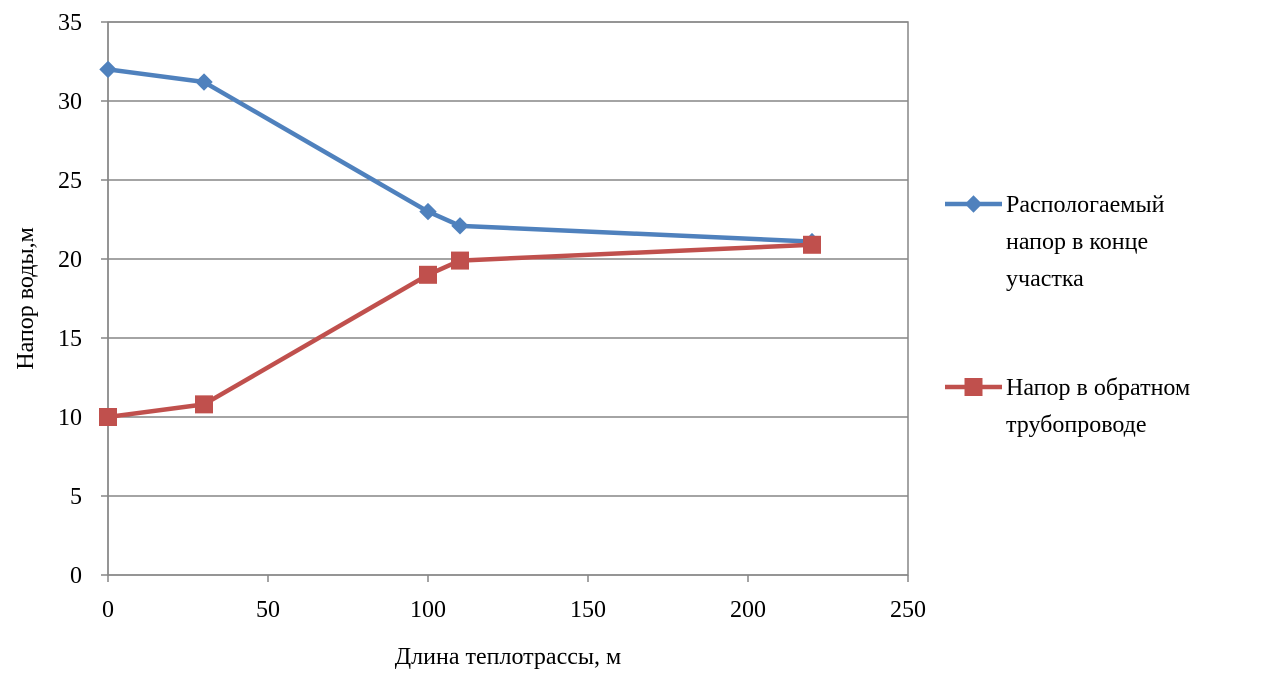 This screenshot has width=1263, height=677. I want to click on x-tick-label: 250, so click(908, 610).